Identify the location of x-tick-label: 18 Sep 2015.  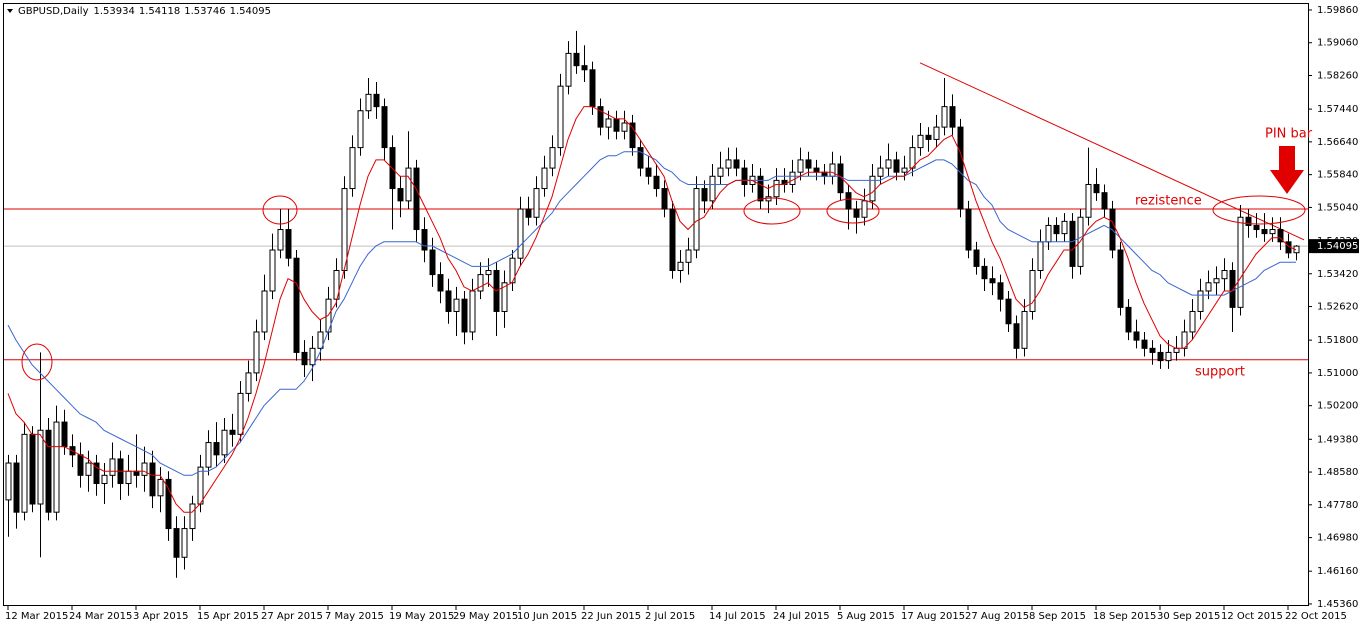
(1124, 616).